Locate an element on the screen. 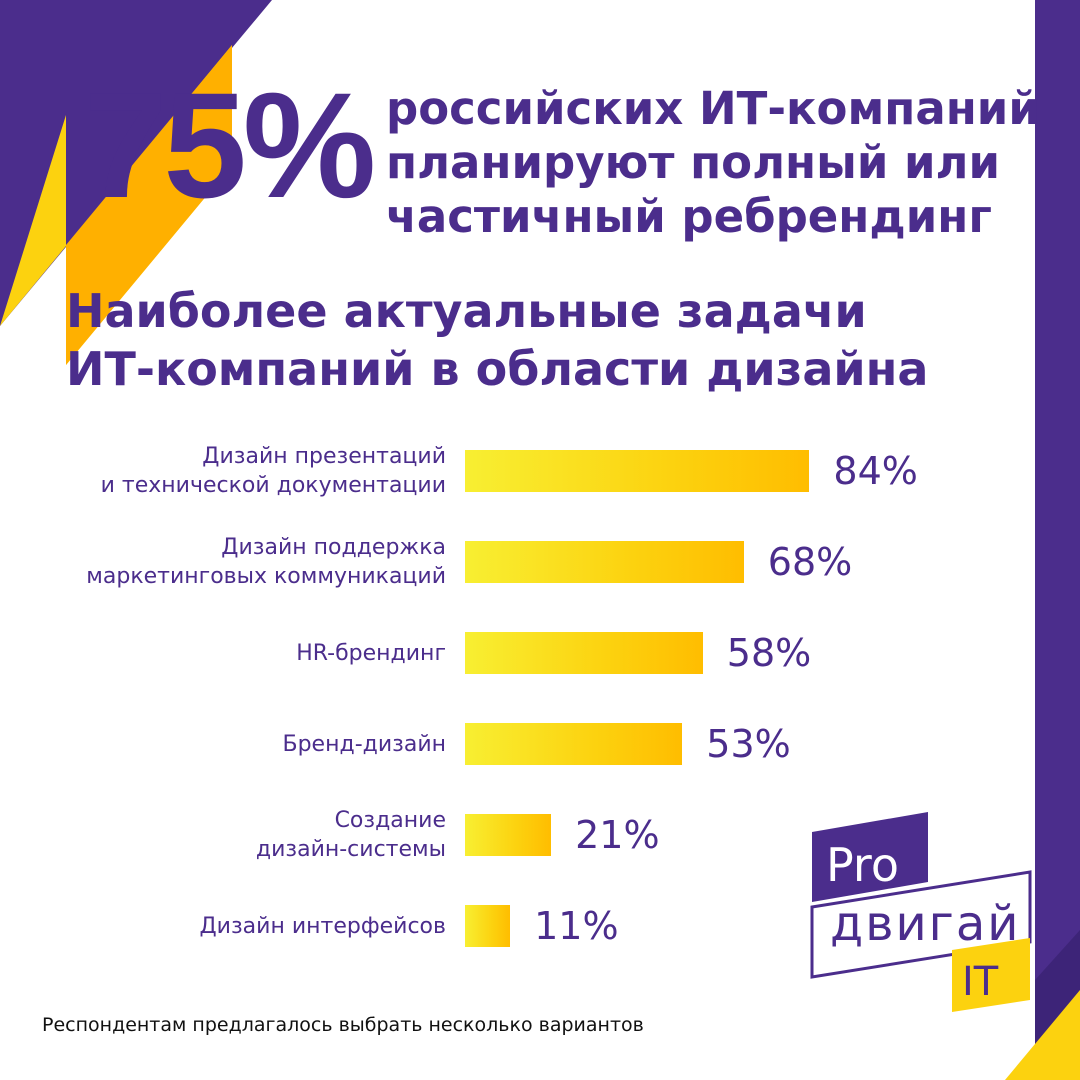 The image size is (1080, 1080). headline-line: российских ИТ-компаний is located at coordinates (713, 108).